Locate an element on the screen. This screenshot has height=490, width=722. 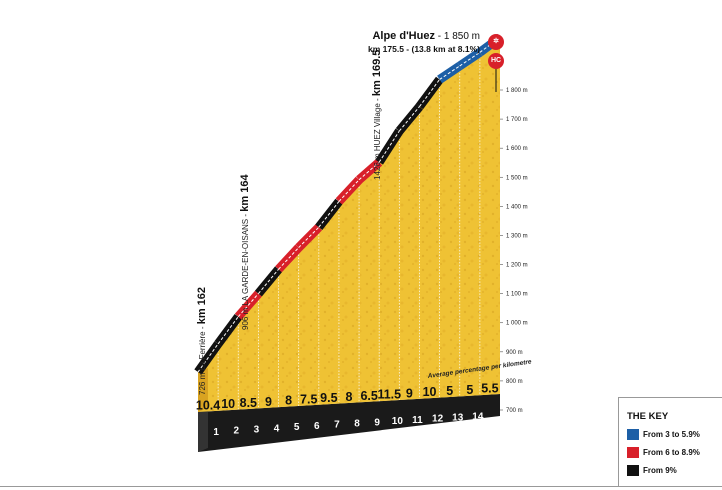
legend-item-black: From 9% is located at coordinates (652, 471).